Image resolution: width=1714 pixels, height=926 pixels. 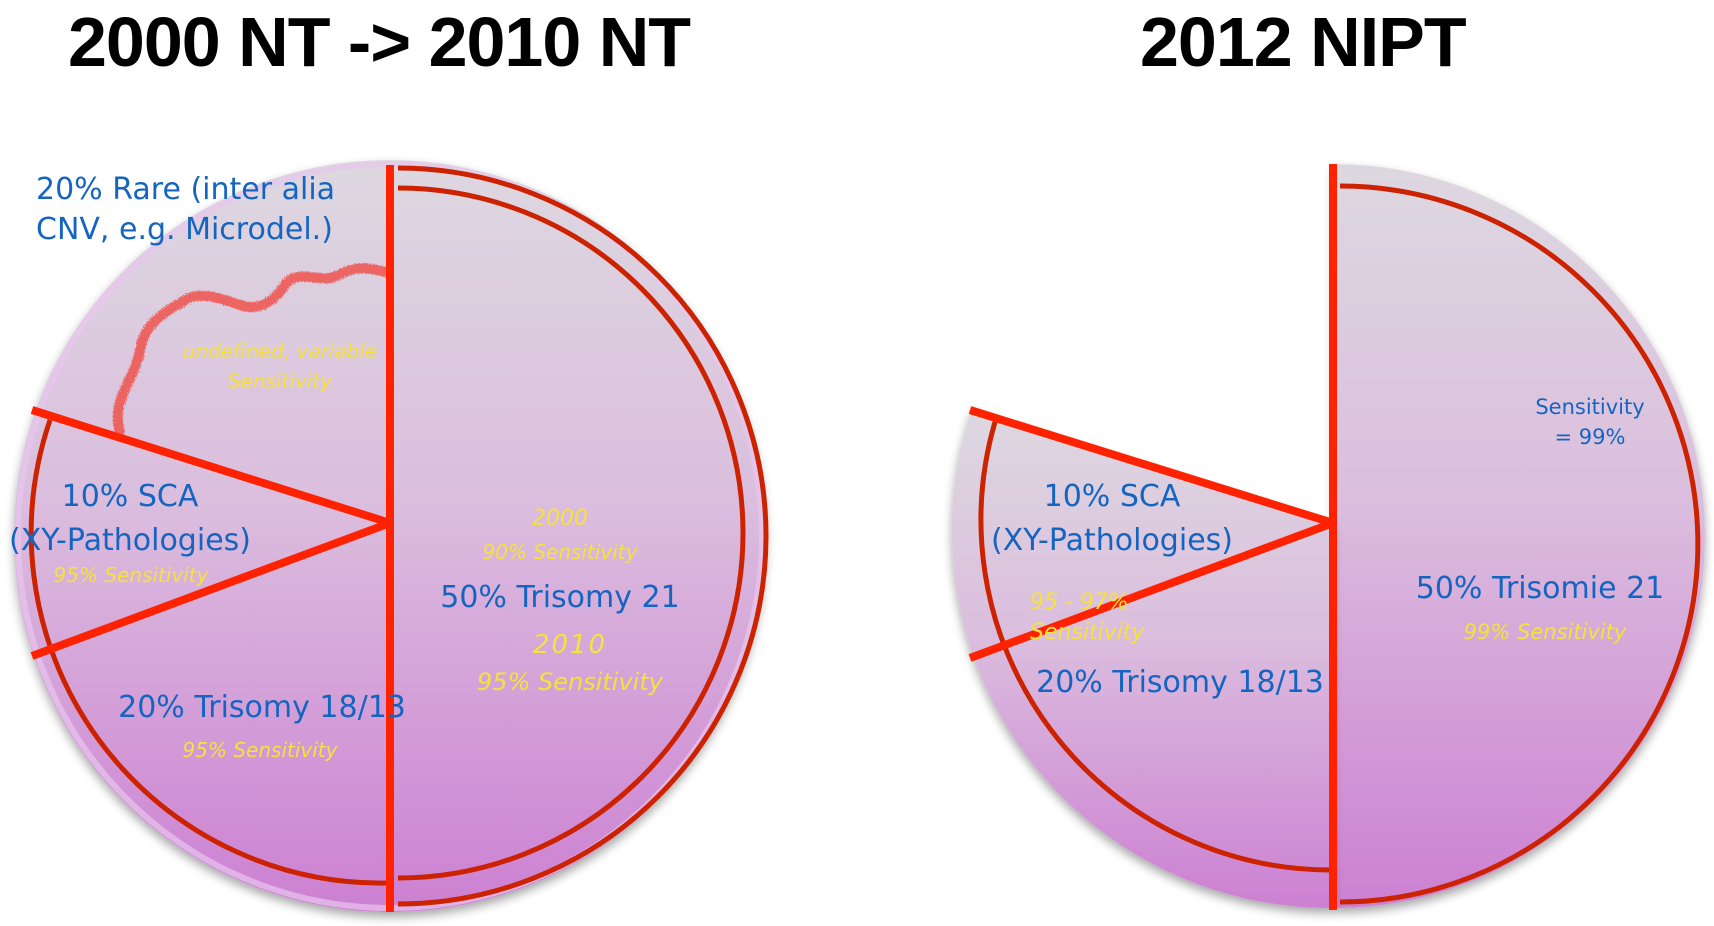 What do you see at coordinates (280, 366) in the screenshot?
I see `label-rare-sensitivity: undefined, variable Sensitivity` at bounding box center [280, 366].